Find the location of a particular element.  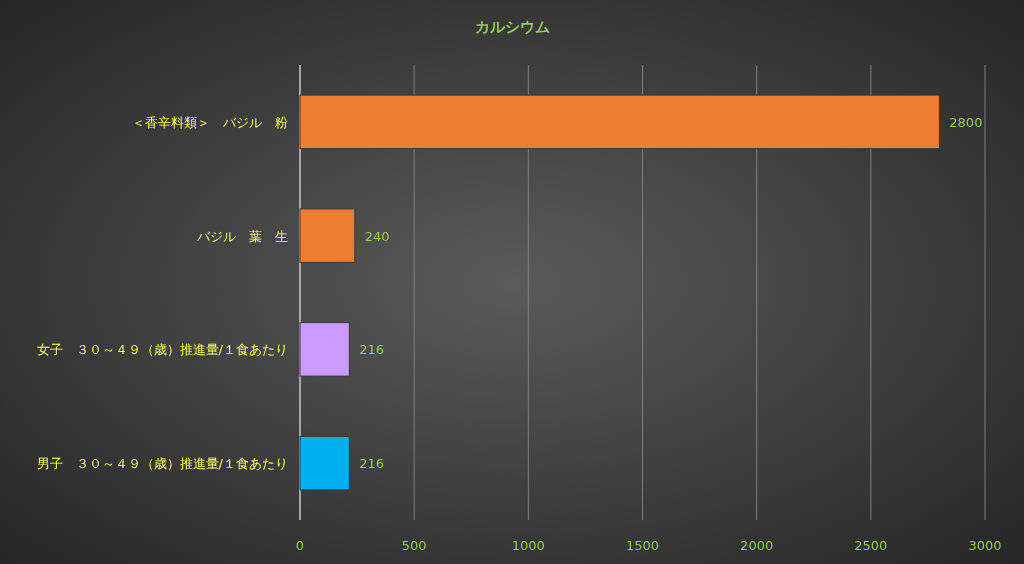

y-tick-label: ＜香辛料類＞ バジル 粉 is located at coordinates (210, 122).